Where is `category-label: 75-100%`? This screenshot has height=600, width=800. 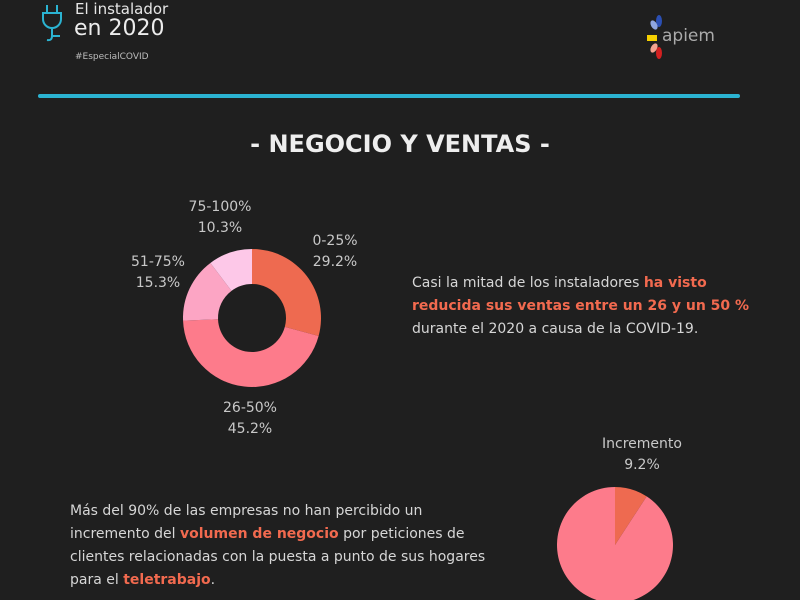 category-label: 75-100% is located at coordinates (220, 207).